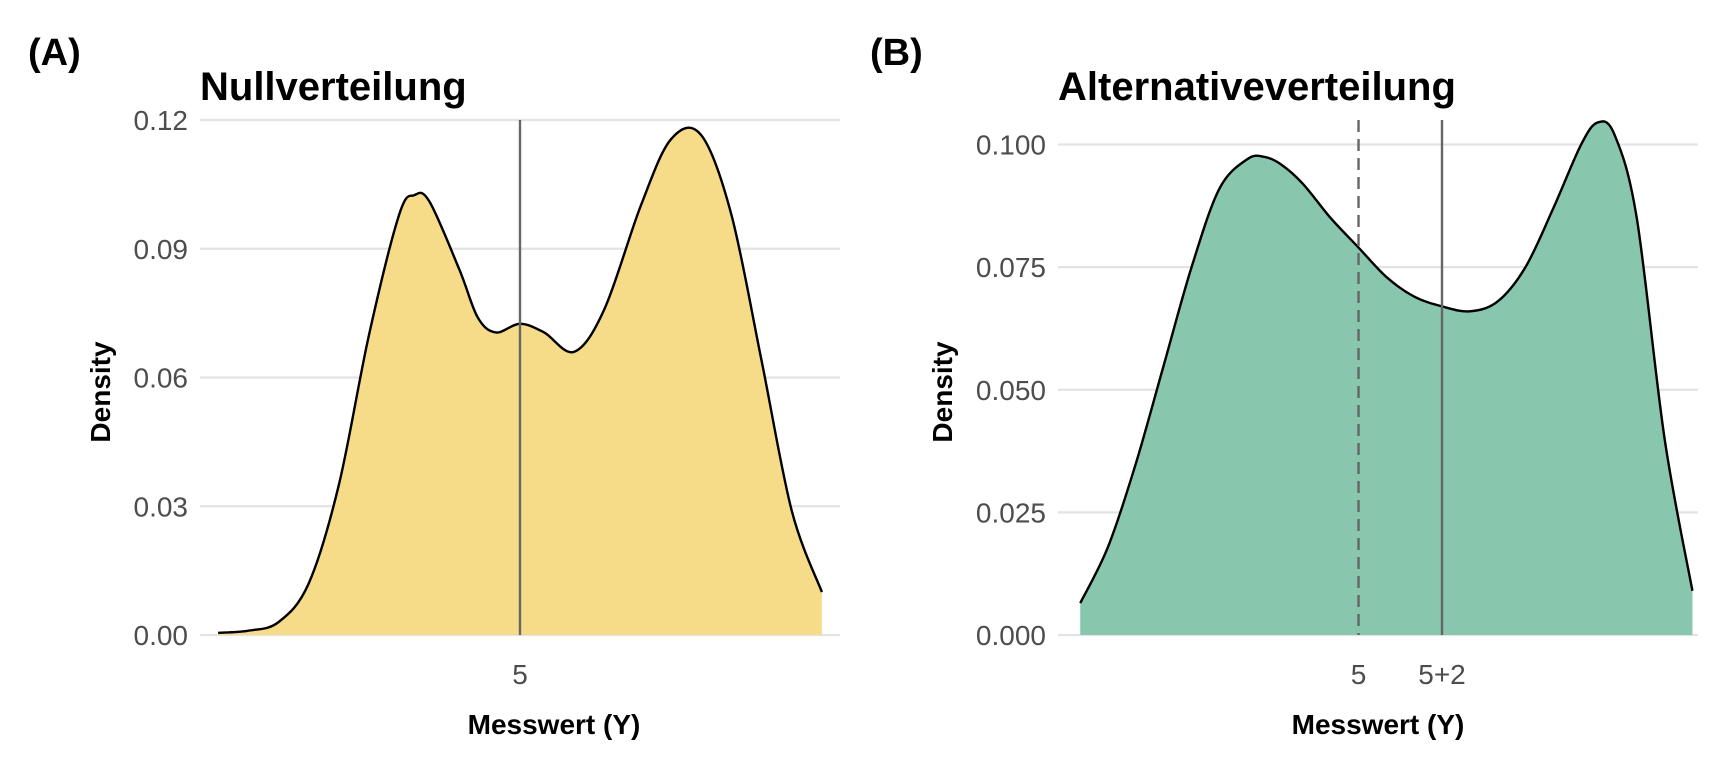 The height and width of the screenshot is (768, 1728). What do you see at coordinates (161, 249) in the screenshot?
I see `panel-a-y-tick-label-3: 0.09` at bounding box center [161, 249].